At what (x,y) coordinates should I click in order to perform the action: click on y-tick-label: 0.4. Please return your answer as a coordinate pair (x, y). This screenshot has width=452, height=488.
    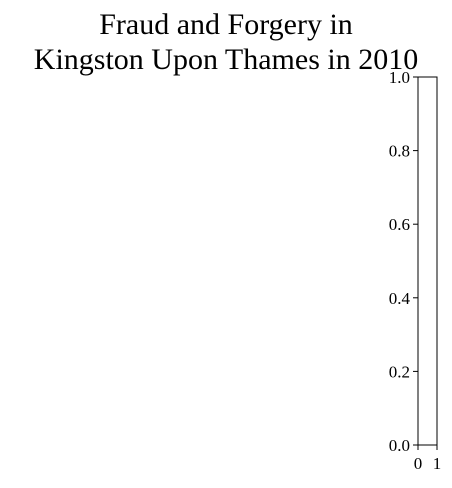
    Looking at the image, I should click on (400, 298).